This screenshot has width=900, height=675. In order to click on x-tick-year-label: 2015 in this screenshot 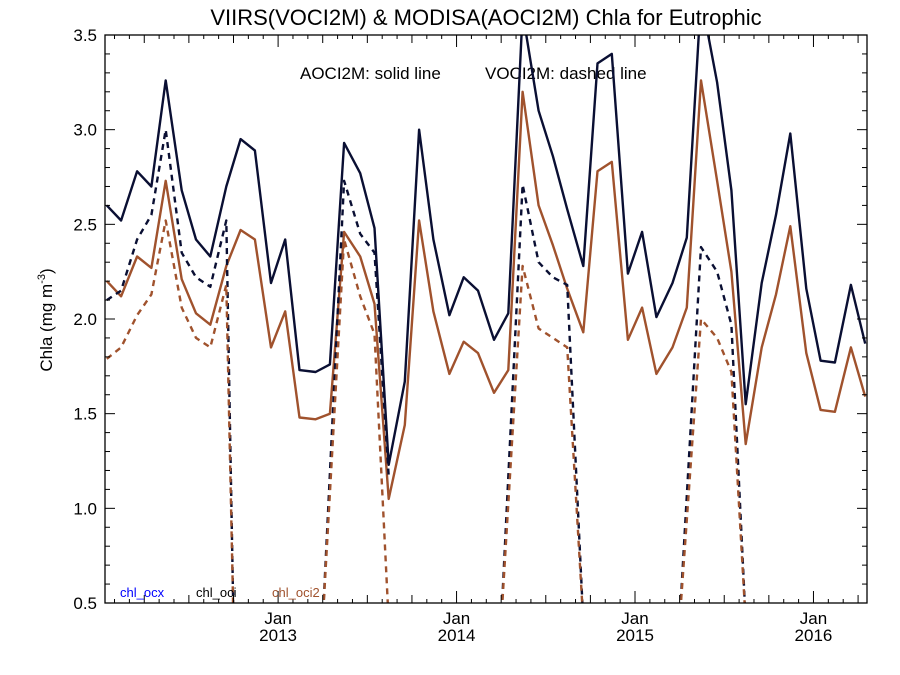, I will do `click(635, 635)`.